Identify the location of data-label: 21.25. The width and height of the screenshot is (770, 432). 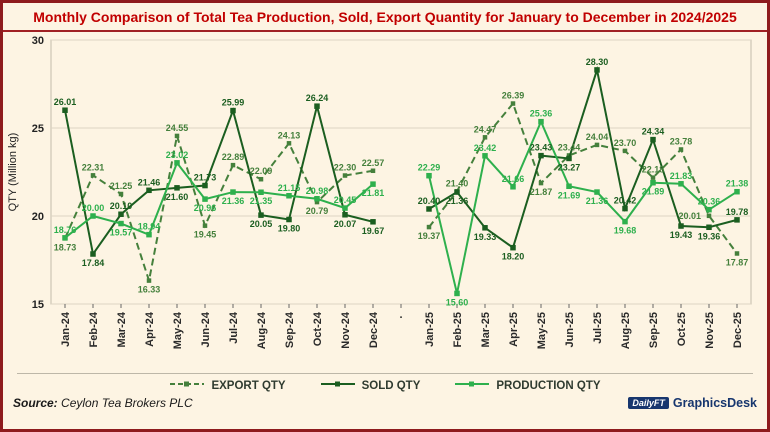
(121, 186).